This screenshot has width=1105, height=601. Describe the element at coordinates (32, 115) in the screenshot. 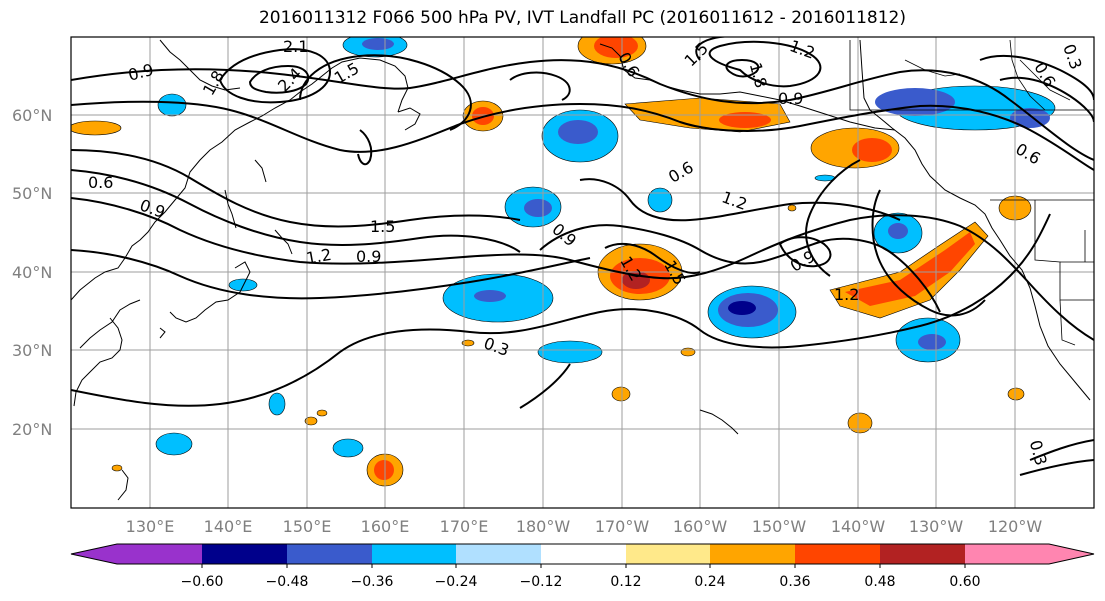

I see `lat-label: 60°N` at that location.